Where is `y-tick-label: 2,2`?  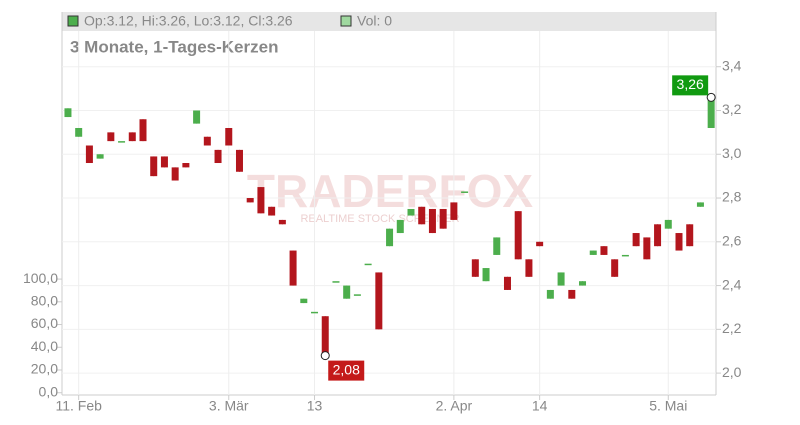
y-tick-label: 2,2 is located at coordinates (732, 328).